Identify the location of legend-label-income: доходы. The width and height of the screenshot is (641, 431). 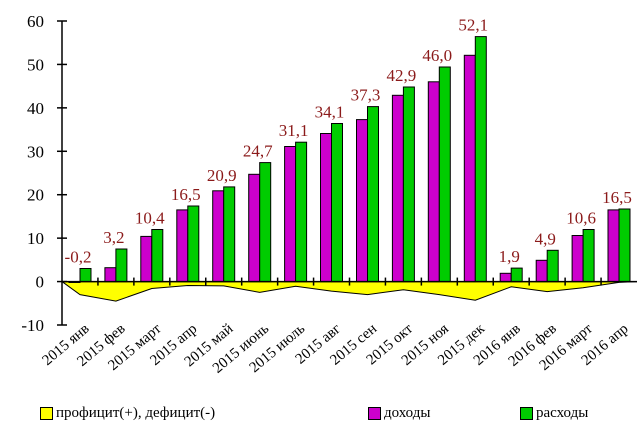
(407, 413).